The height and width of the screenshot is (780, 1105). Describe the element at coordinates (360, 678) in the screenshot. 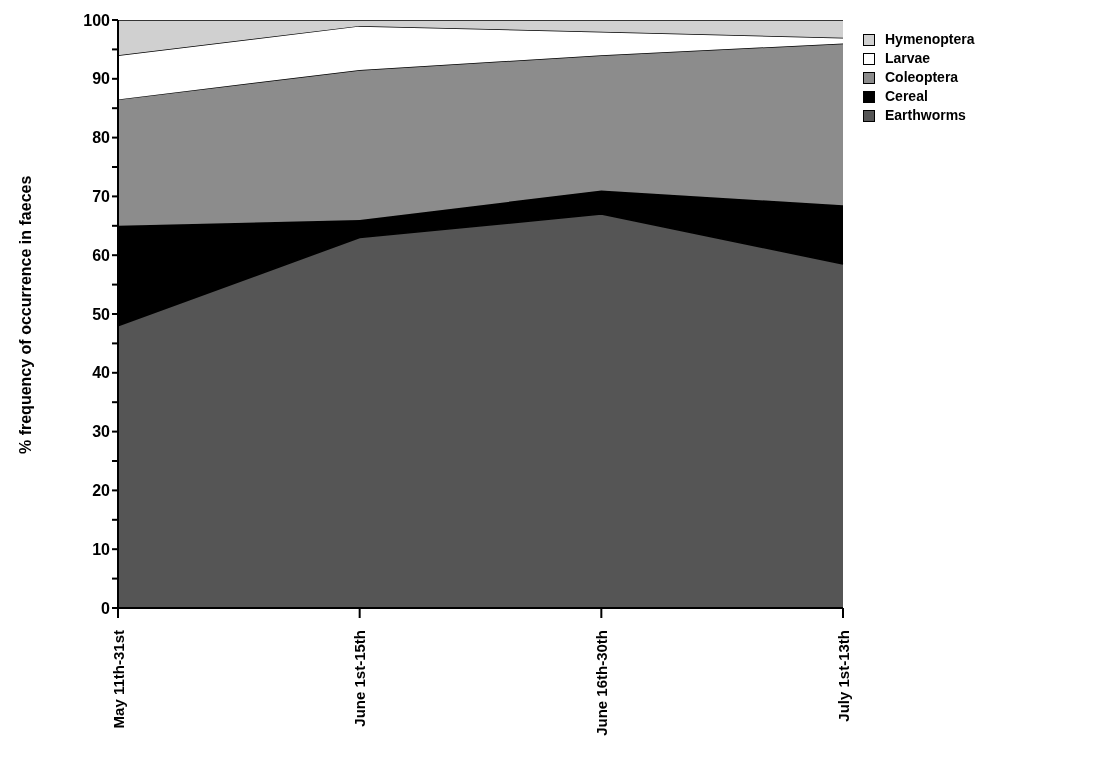

I see `x-tick-label: June 1st-15th` at that location.